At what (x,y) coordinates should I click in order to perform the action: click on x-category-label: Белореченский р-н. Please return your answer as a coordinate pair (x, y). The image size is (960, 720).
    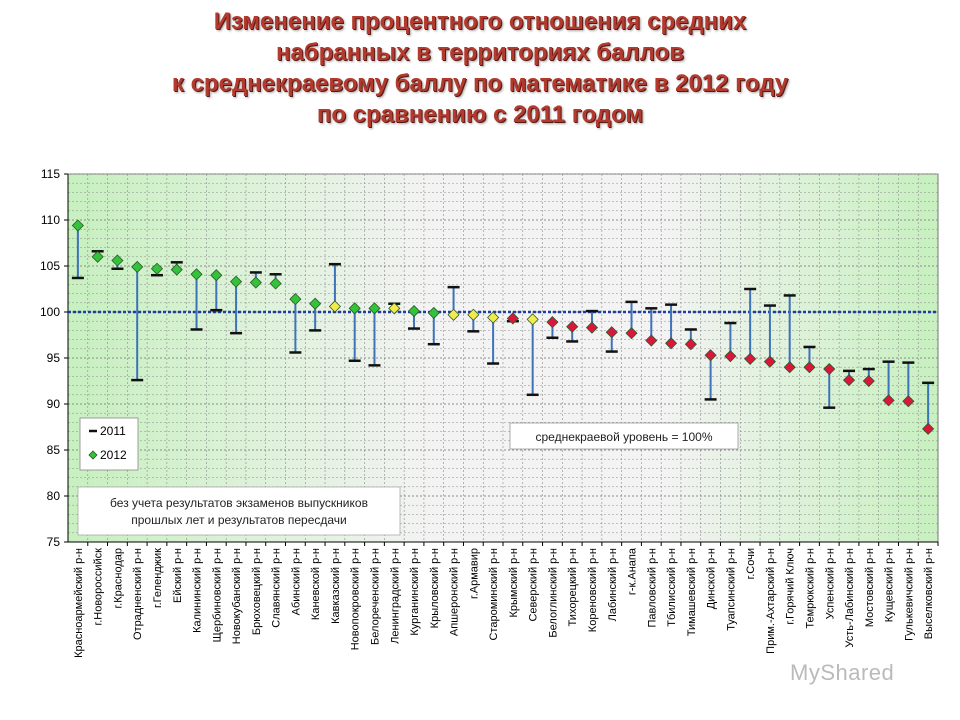
    Looking at the image, I should click on (375, 596).